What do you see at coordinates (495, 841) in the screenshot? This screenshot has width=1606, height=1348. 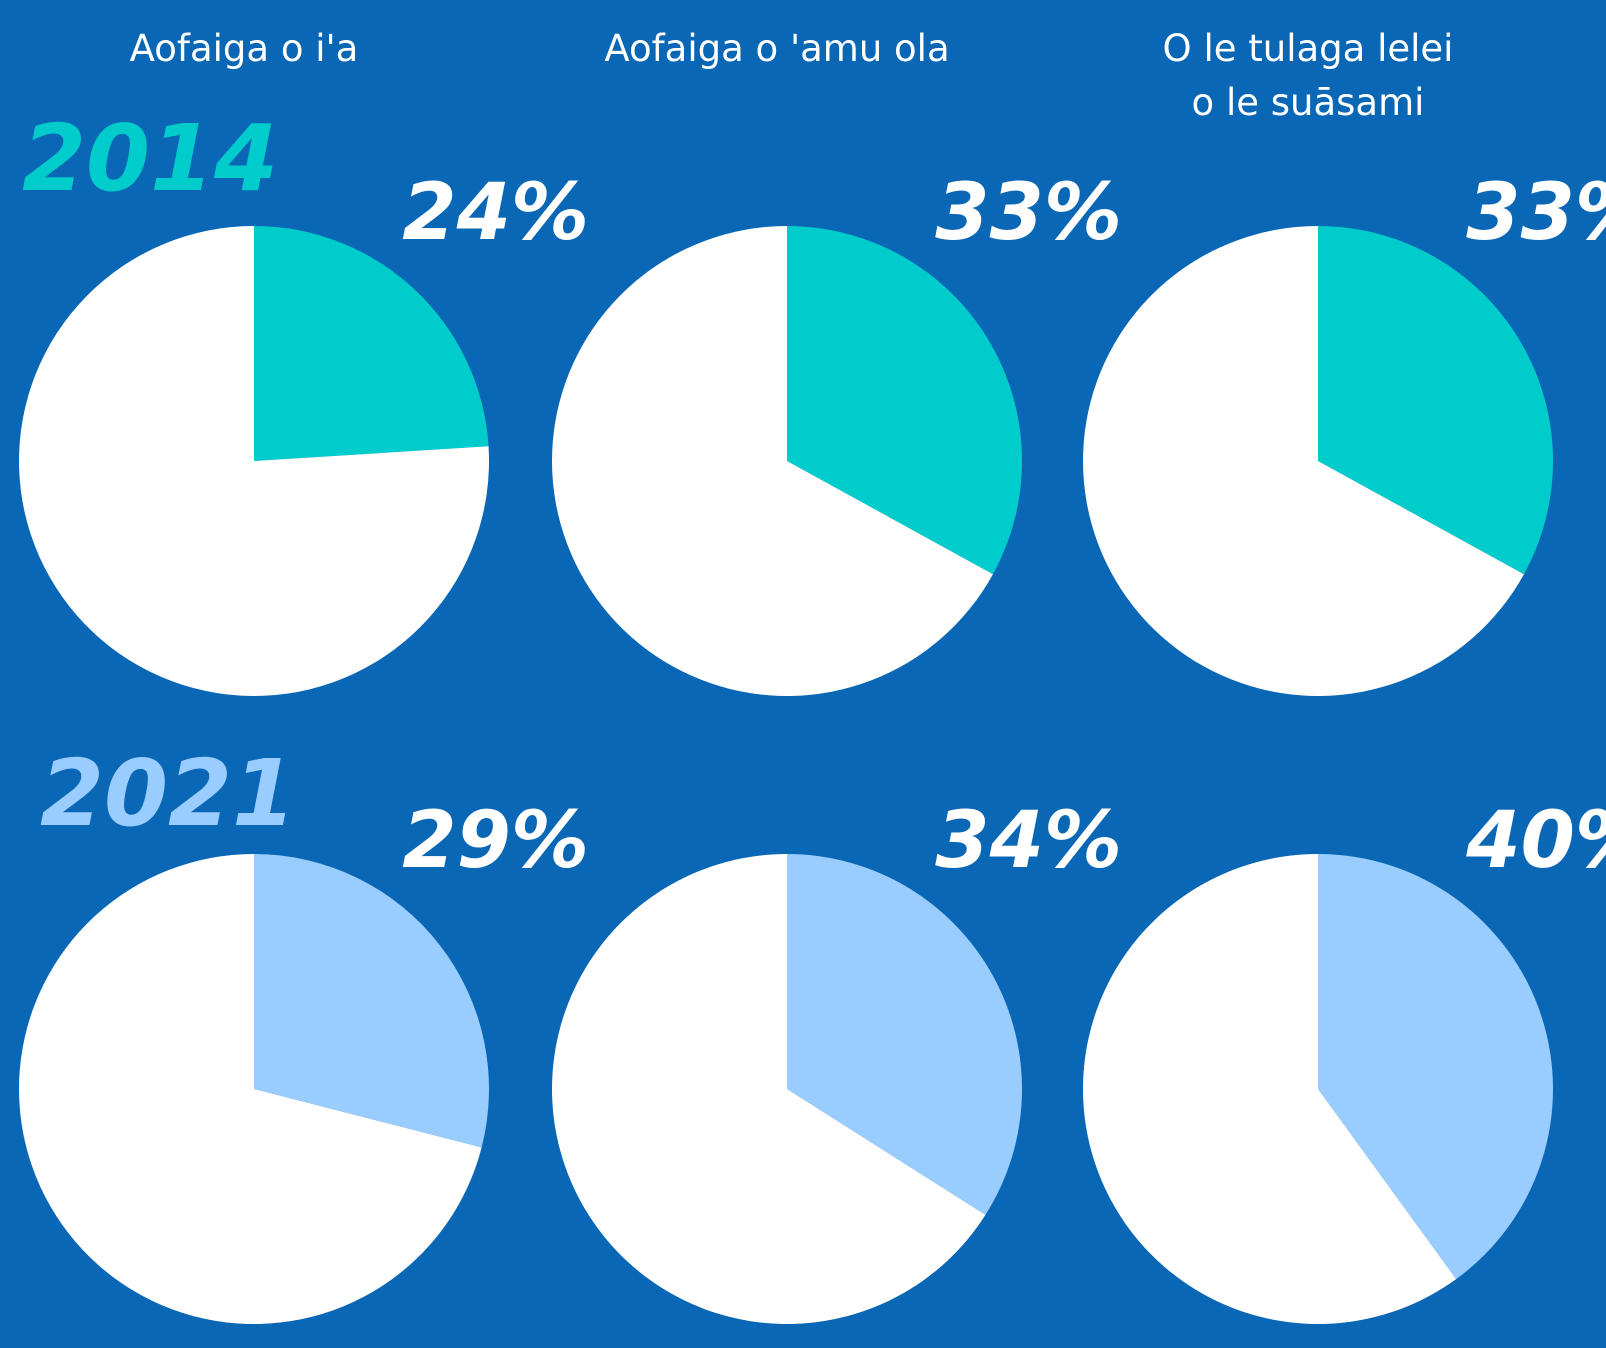 I see `value-label: 29%` at bounding box center [495, 841].